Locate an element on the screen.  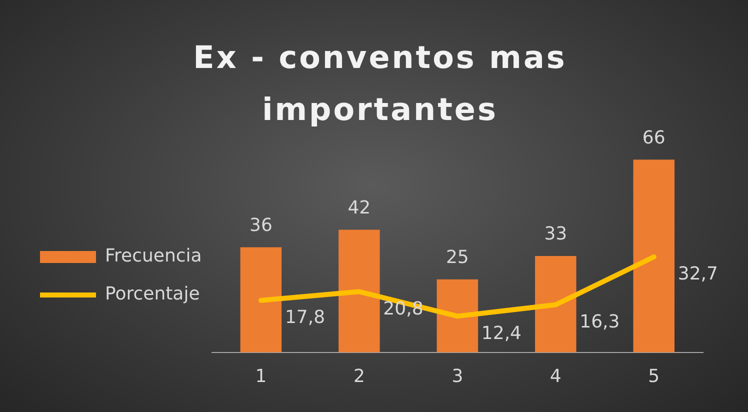
data-label: 17,8 is located at coordinates (305, 317).